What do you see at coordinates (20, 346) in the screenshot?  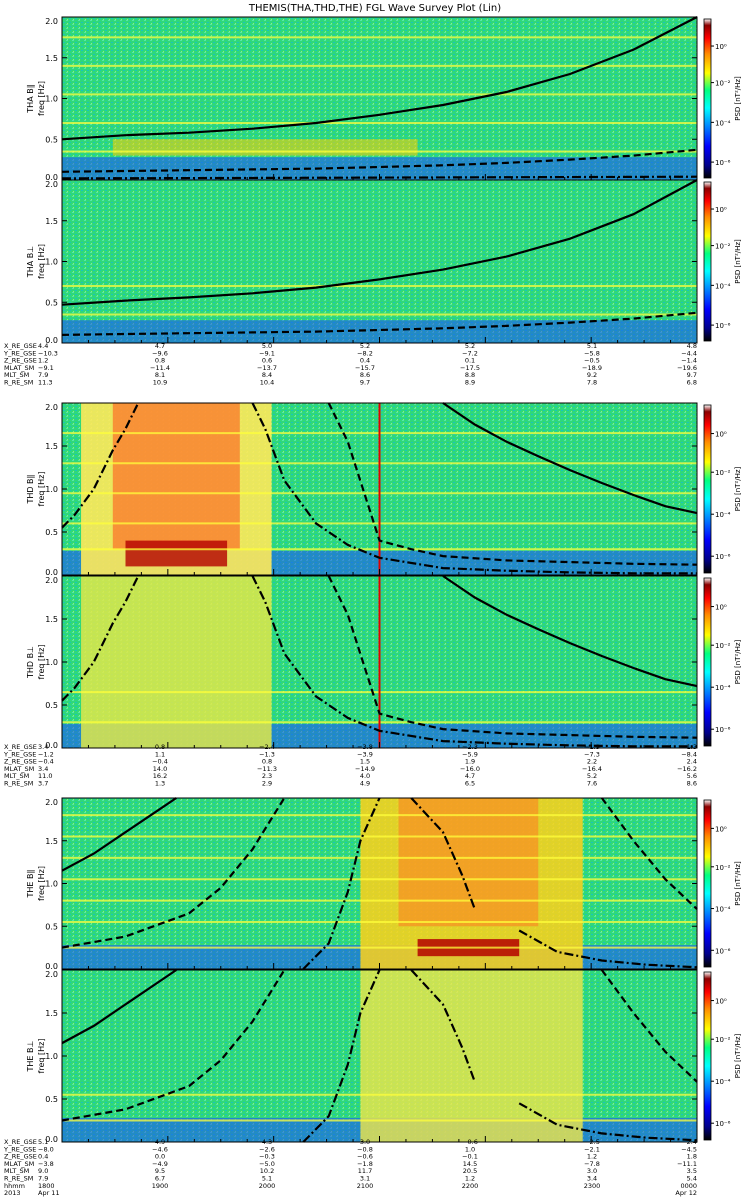 I see `ephemeris-row-label: X_RE_GSE` at bounding box center [20, 346].